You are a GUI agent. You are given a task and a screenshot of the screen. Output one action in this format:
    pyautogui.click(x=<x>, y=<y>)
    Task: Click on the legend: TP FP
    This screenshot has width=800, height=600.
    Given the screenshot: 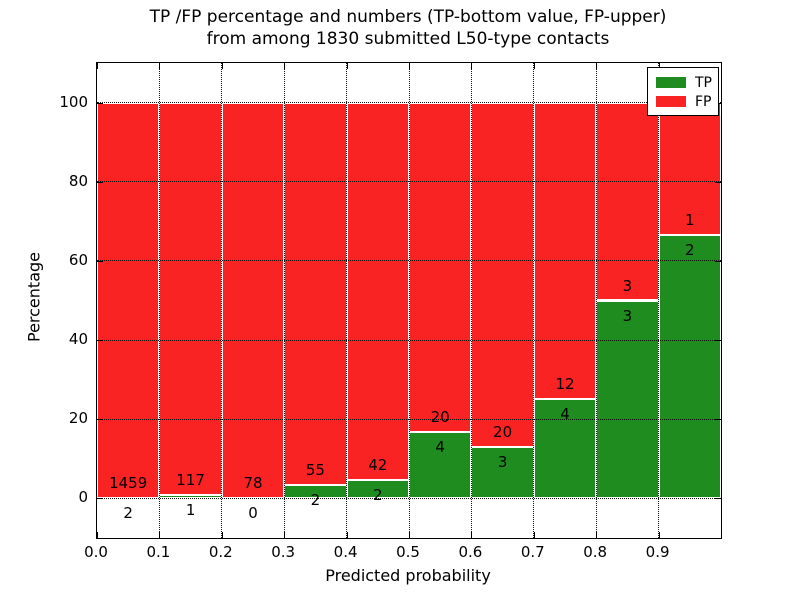 What is the action you would take?
    pyautogui.click(x=683, y=91)
    